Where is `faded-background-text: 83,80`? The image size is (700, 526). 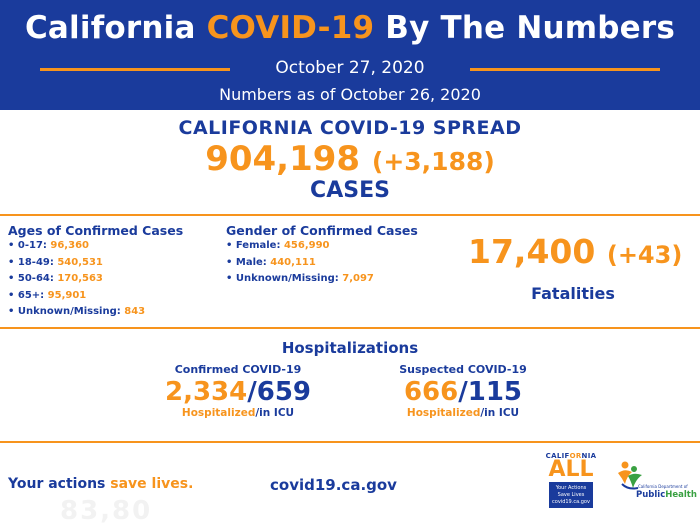 faded-background-text: 83,80 is located at coordinates (106, 511).